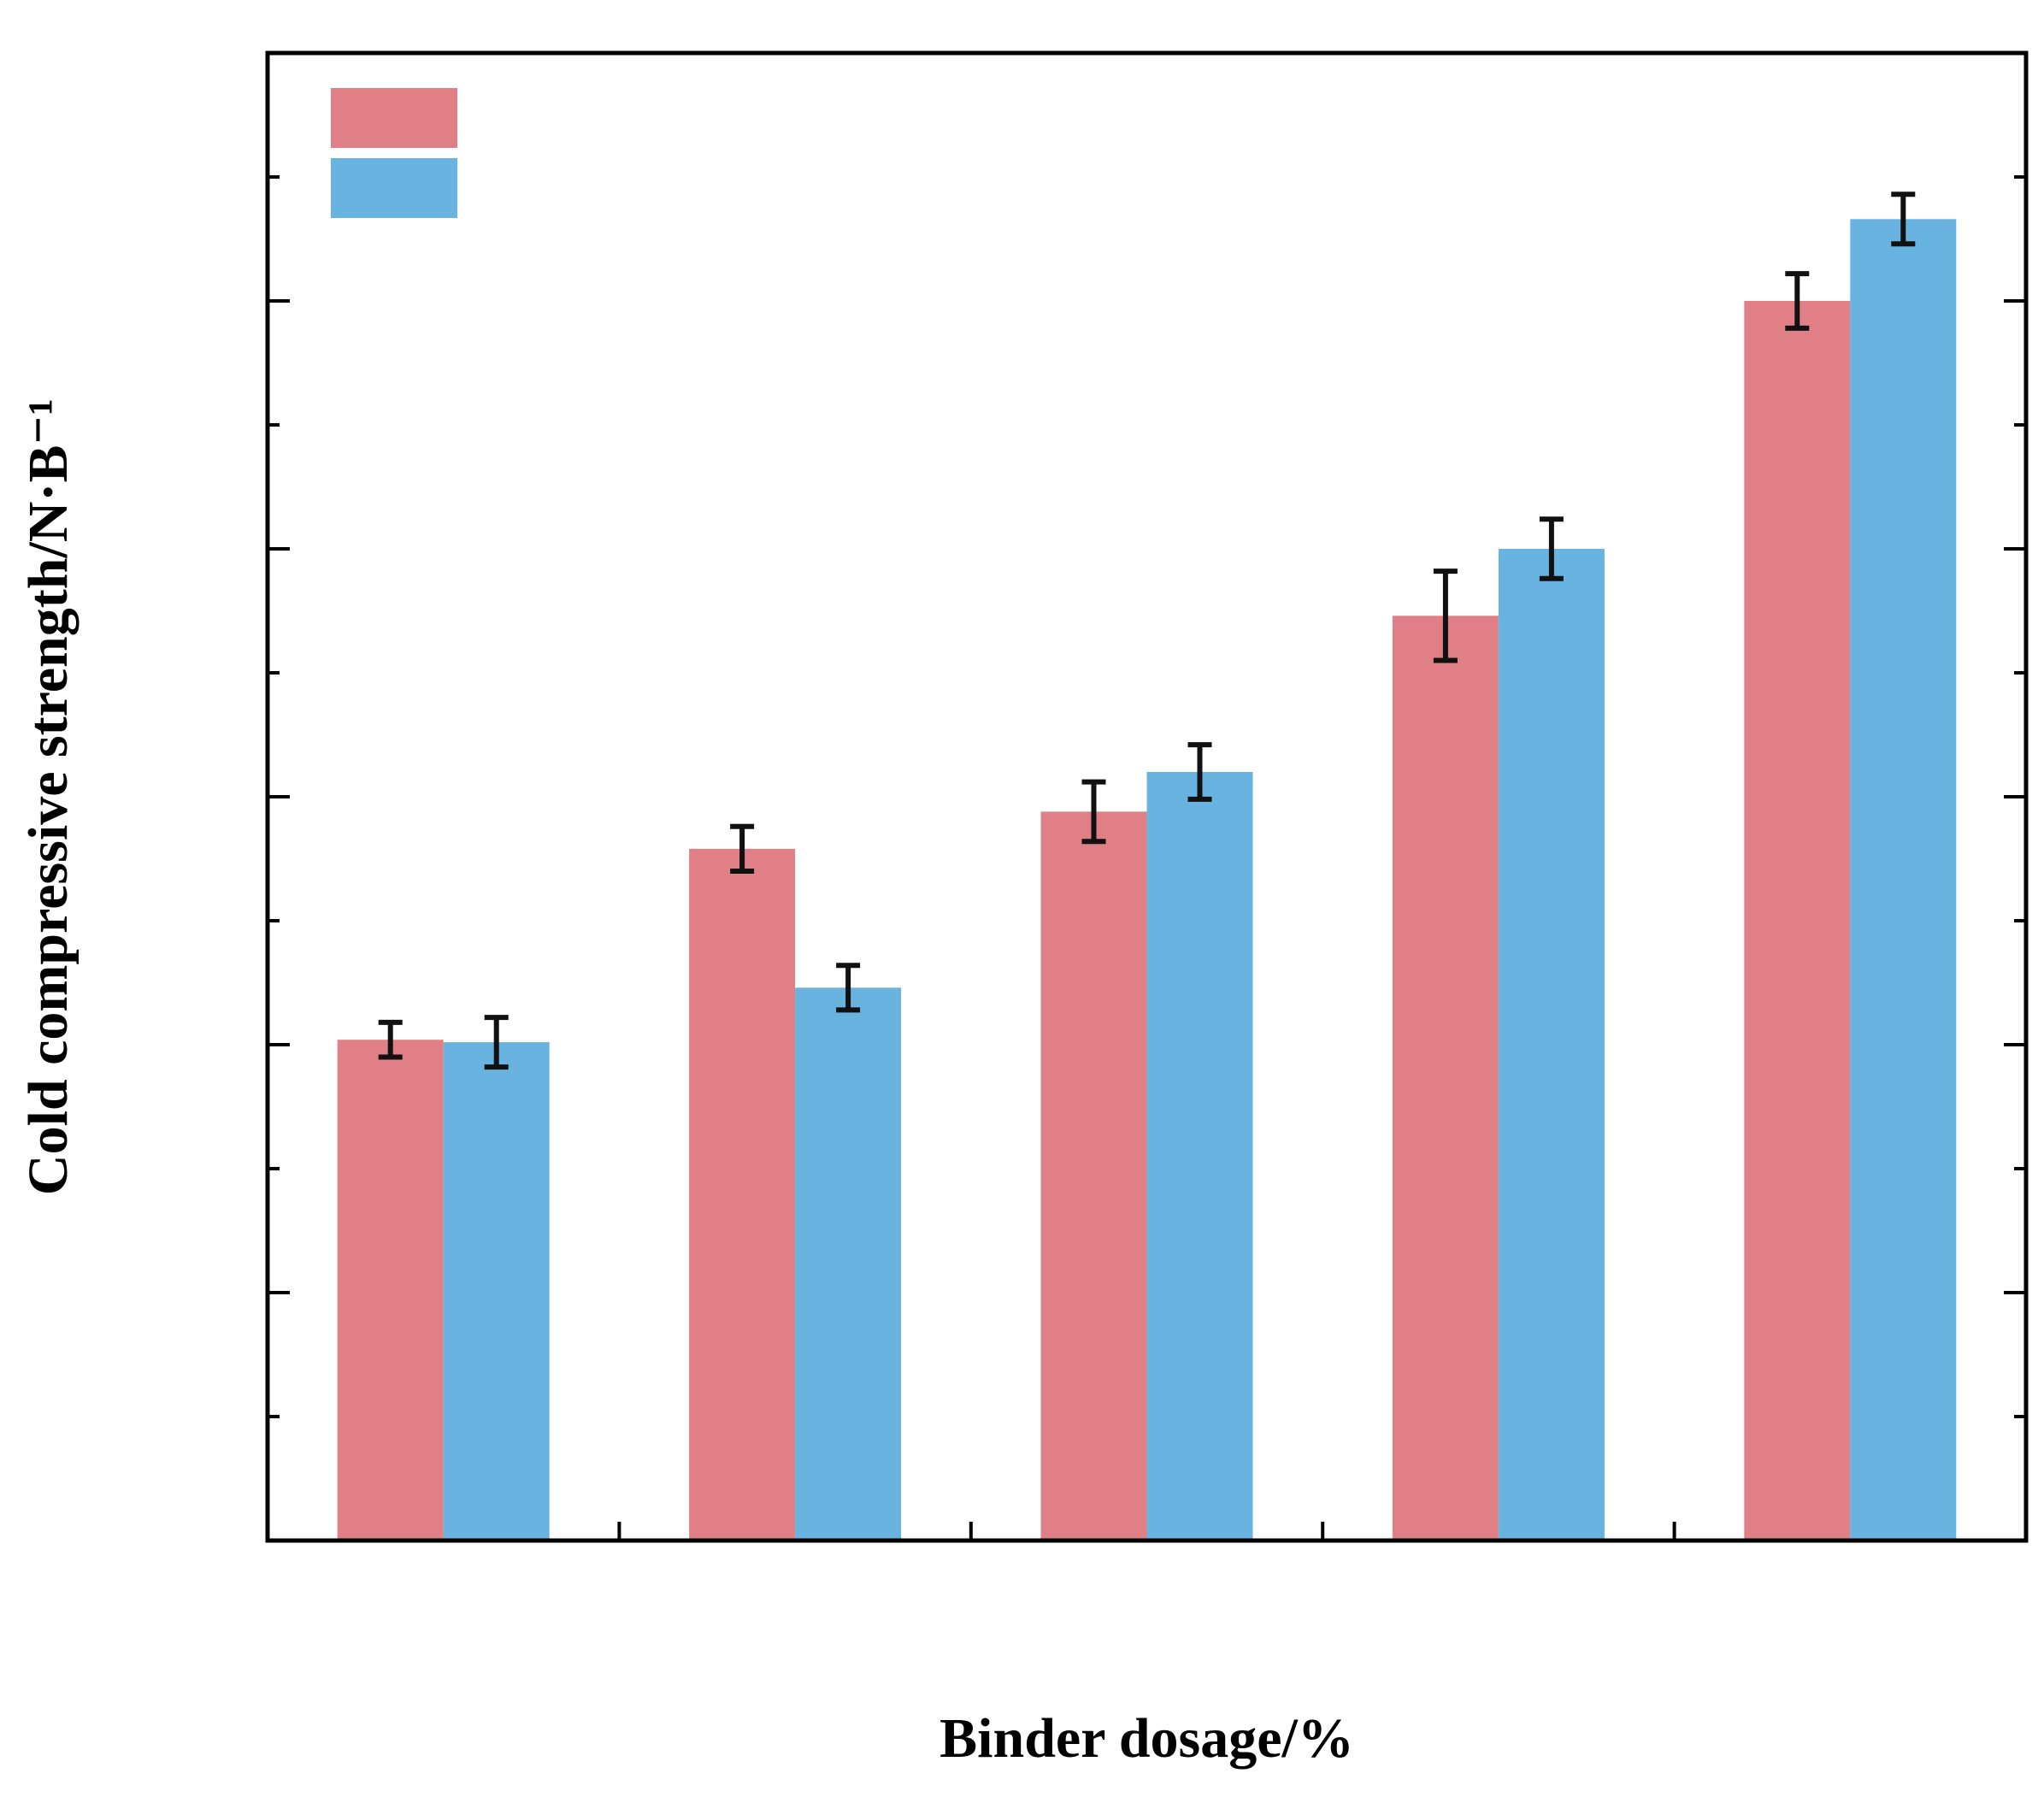 This screenshot has width=2044, height=1797. I want to click on x-axis-title: Binder dosage/%, so click(1147, 1738).